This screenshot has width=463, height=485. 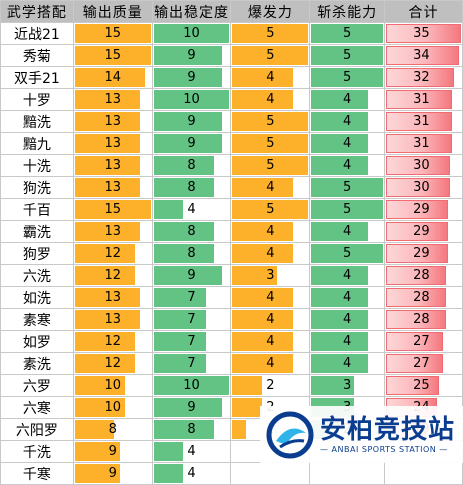 What do you see at coordinates (37, 187) in the screenshot?
I see `combo-name: 狗洗` at bounding box center [37, 187].